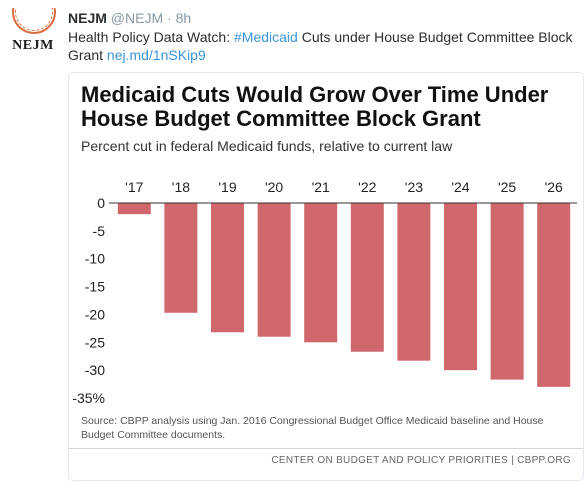  I want to click on y-tick-label: -5, so click(99, 231).